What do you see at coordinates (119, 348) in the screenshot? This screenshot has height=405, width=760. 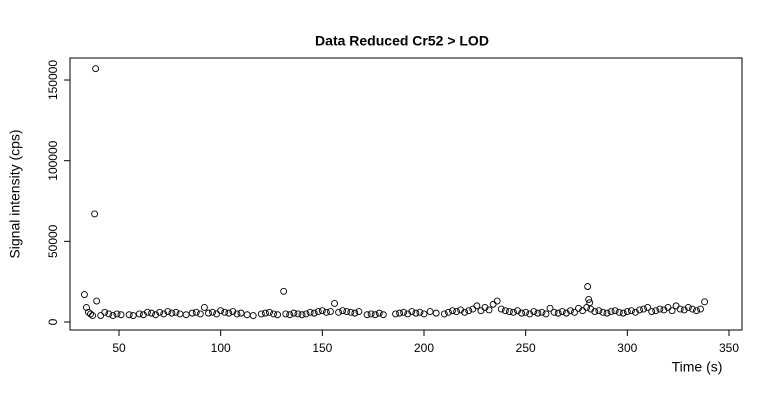 I see `x-tick-label: 50` at bounding box center [119, 348].